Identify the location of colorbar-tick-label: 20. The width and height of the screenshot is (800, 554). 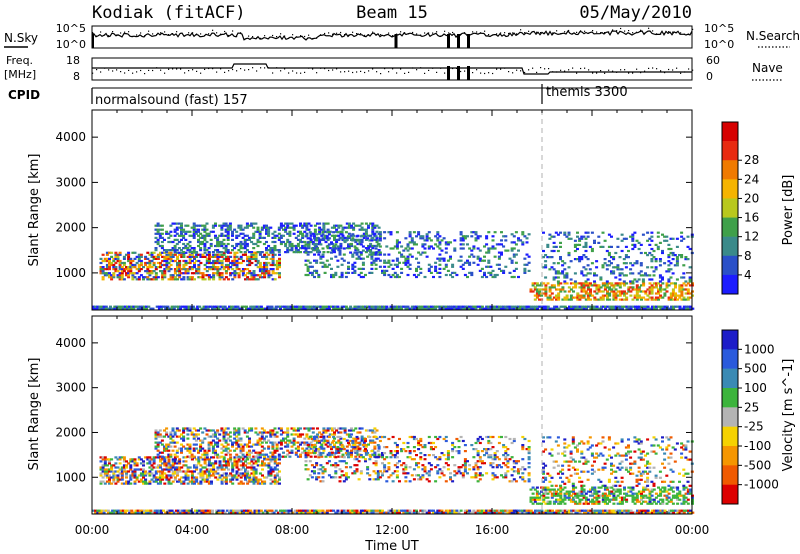
(751, 198).